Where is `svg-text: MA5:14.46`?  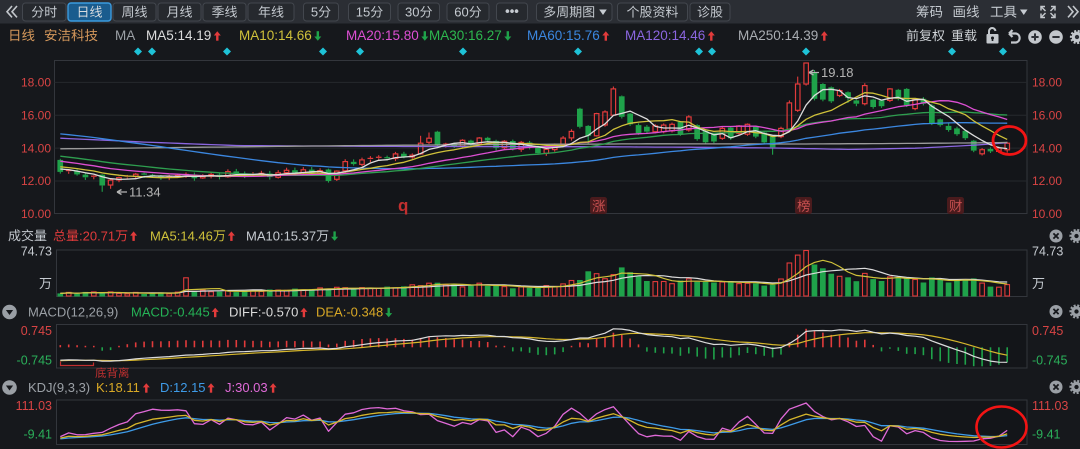 svg-text: MA5:14.46 is located at coordinates (181, 235).